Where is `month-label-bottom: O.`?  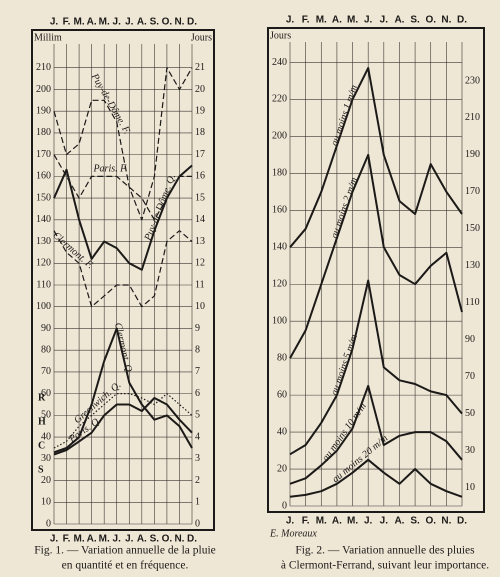
month-label-bottom: O. is located at coordinates (167, 539).